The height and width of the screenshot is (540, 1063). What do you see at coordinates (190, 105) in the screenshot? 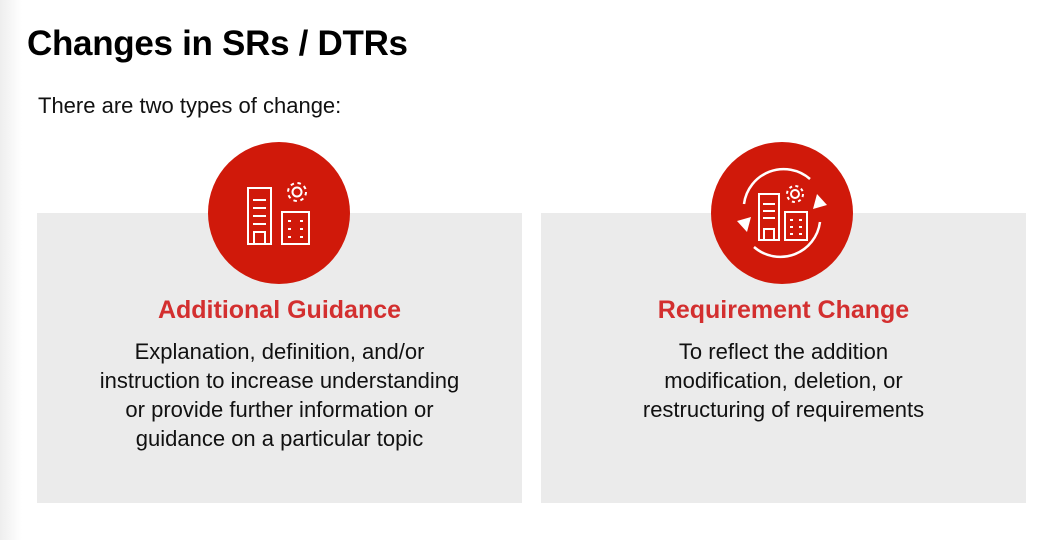
I see `intro-text: There are two types of change:` at bounding box center [190, 105].